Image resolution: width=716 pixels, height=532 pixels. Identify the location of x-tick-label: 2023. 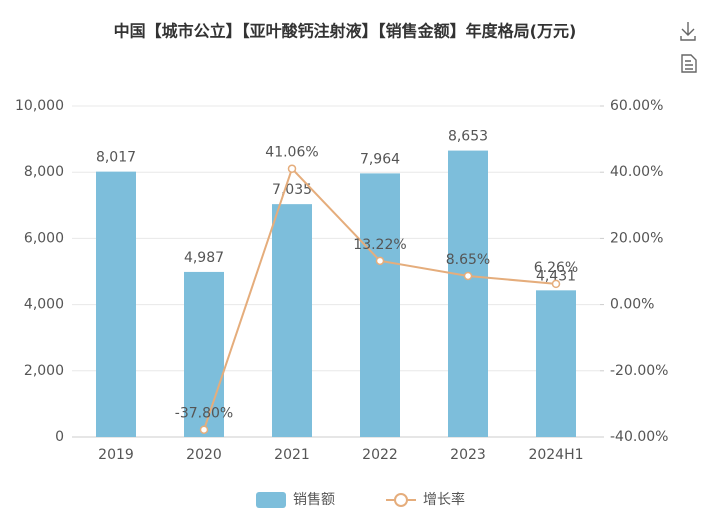
(468, 455).